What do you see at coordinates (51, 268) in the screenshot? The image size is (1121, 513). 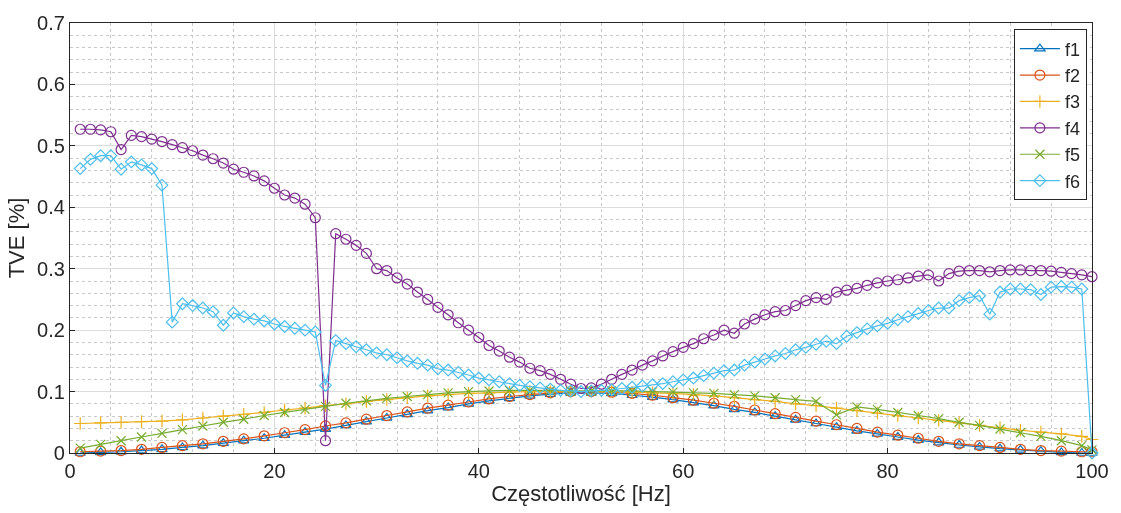 I see `y-tick-label: 0.3` at bounding box center [51, 268].